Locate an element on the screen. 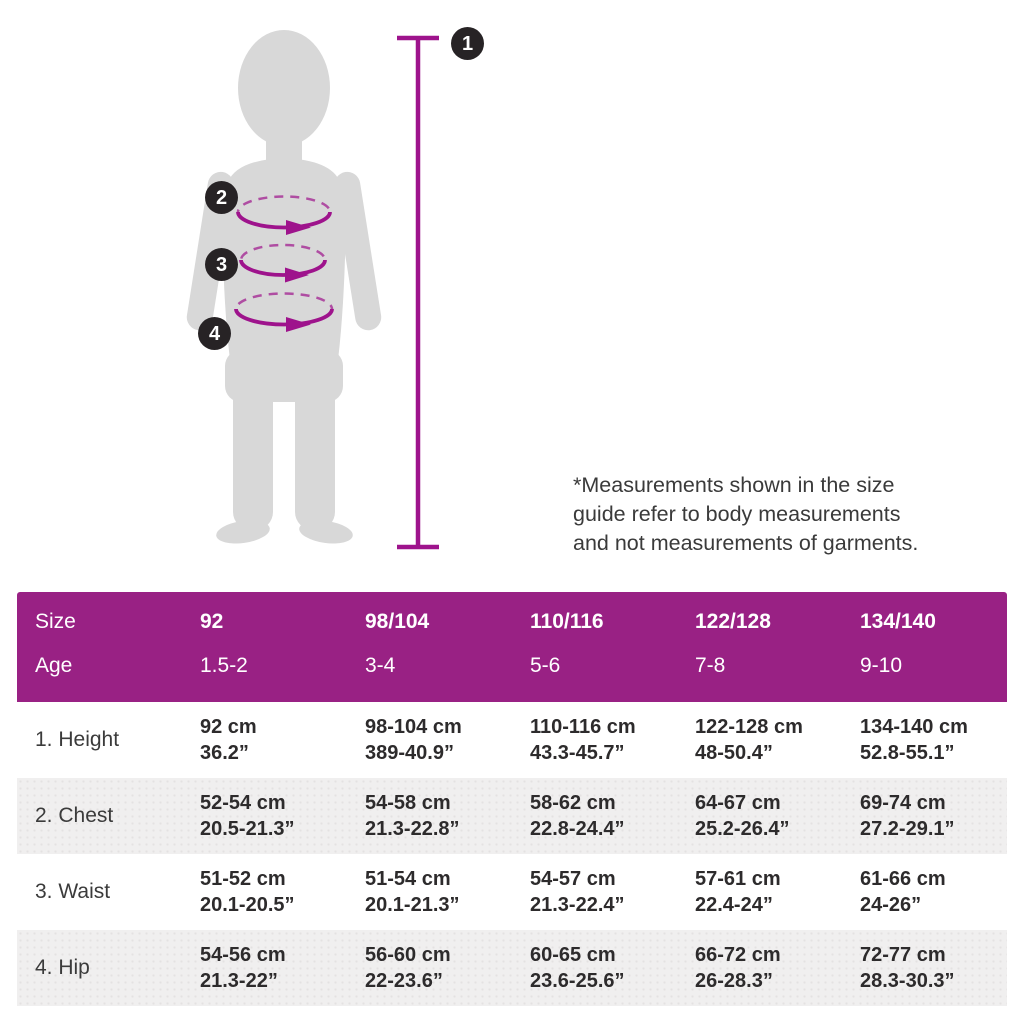 This screenshot has height=1024, width=1024. measurement-cell: 58-62 cm 22.8-24.4” is located at coordinates (594, 816).